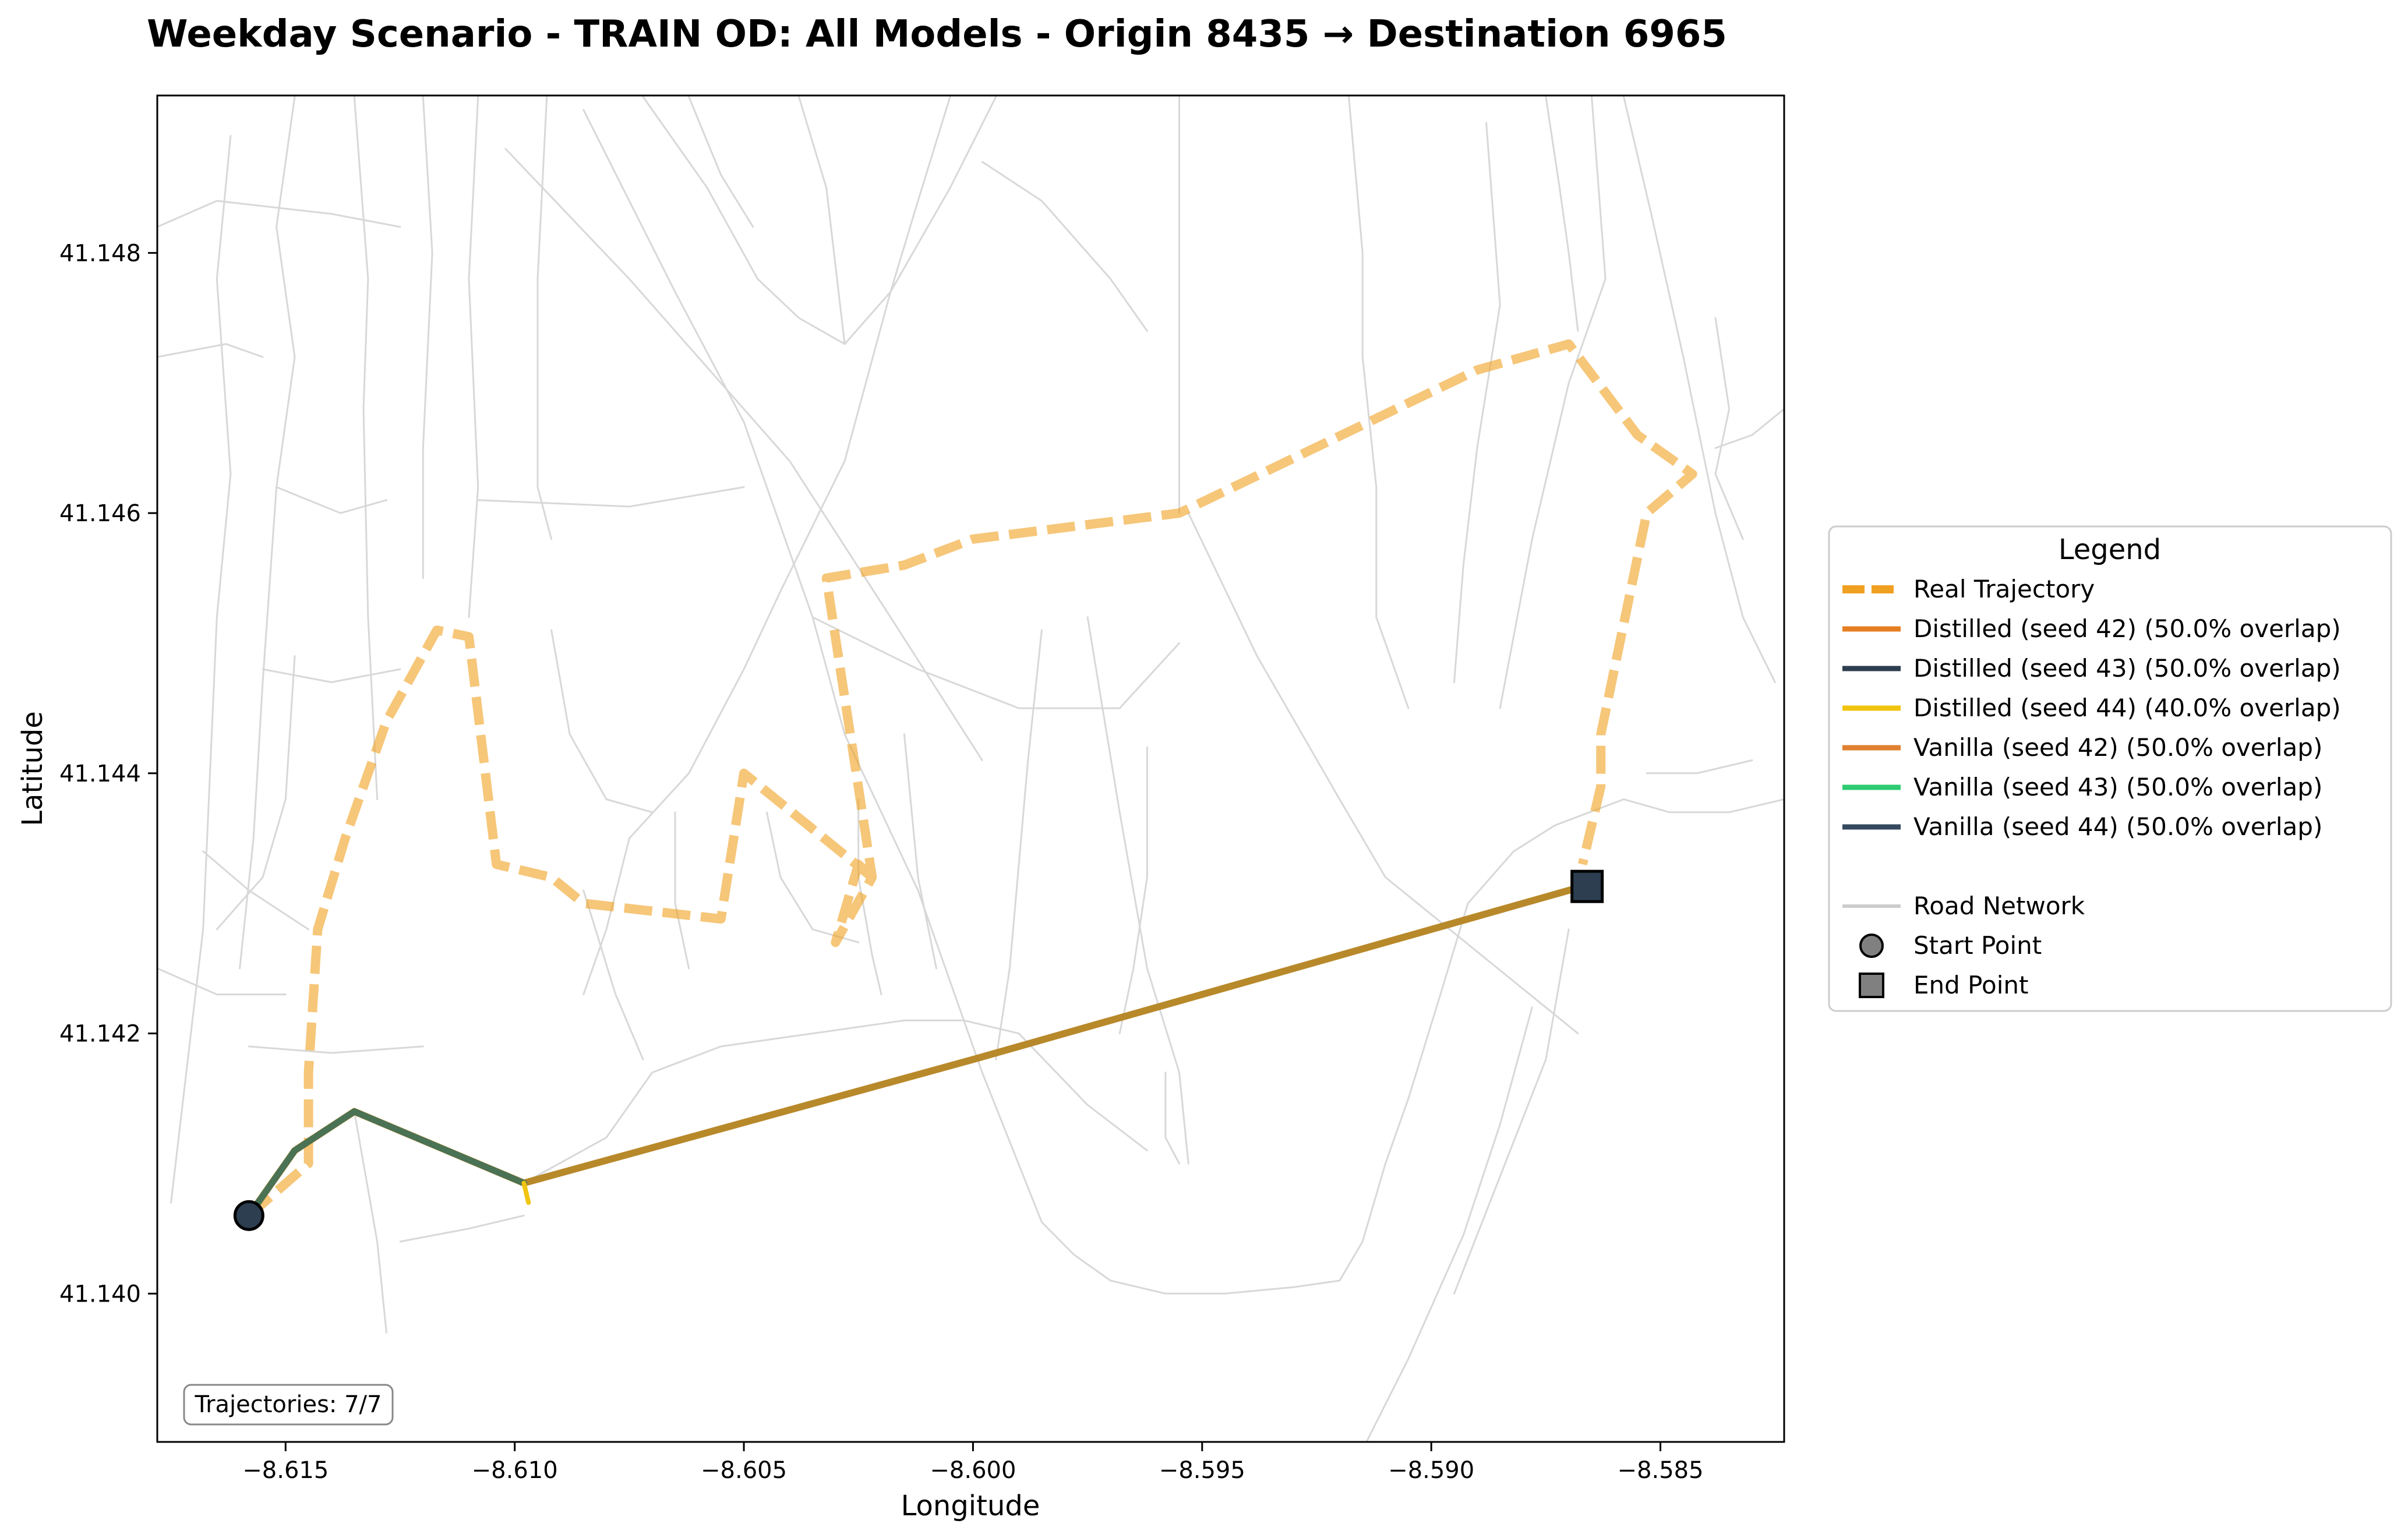 This screenshot has height=1538, width=2408. I want to click on end-point-marker, so click(1587, 886).